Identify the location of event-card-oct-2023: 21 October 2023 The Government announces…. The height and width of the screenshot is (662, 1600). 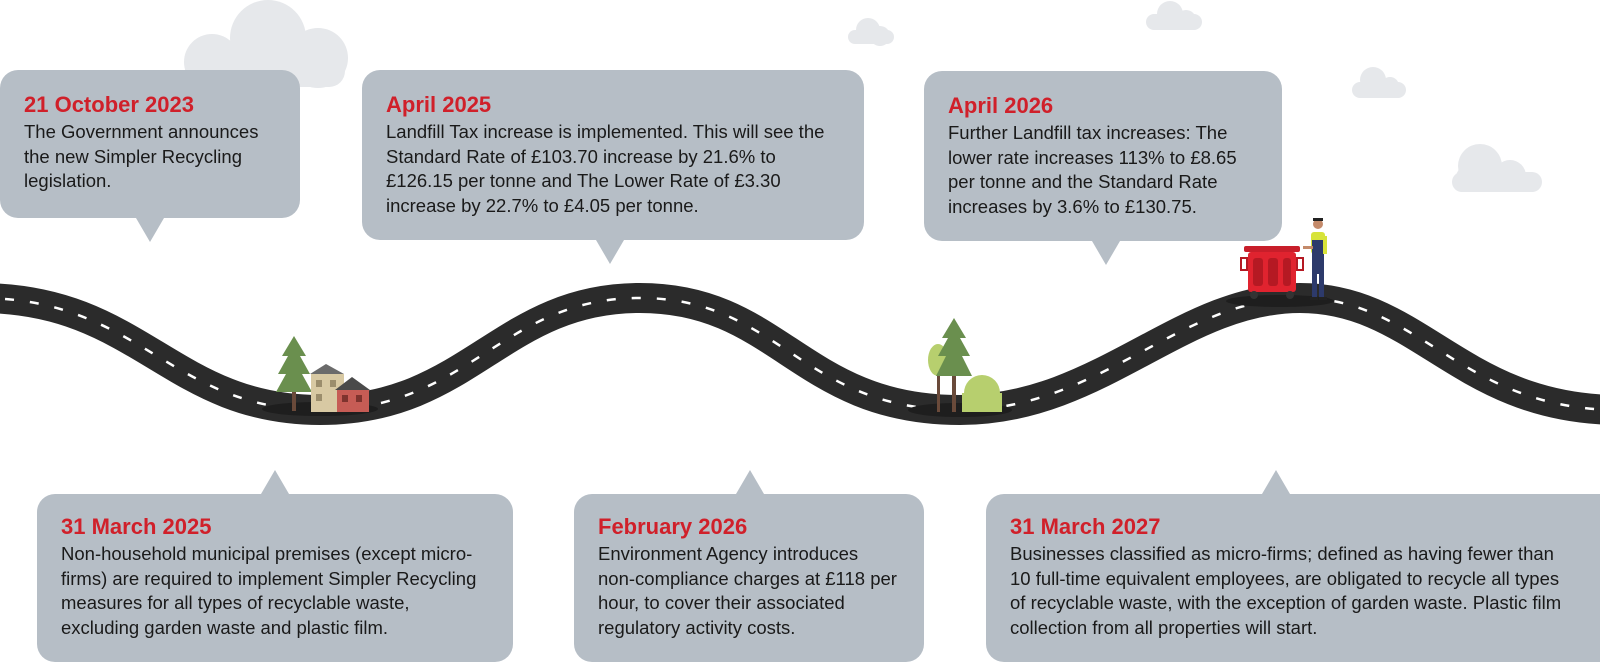
(150, 156).